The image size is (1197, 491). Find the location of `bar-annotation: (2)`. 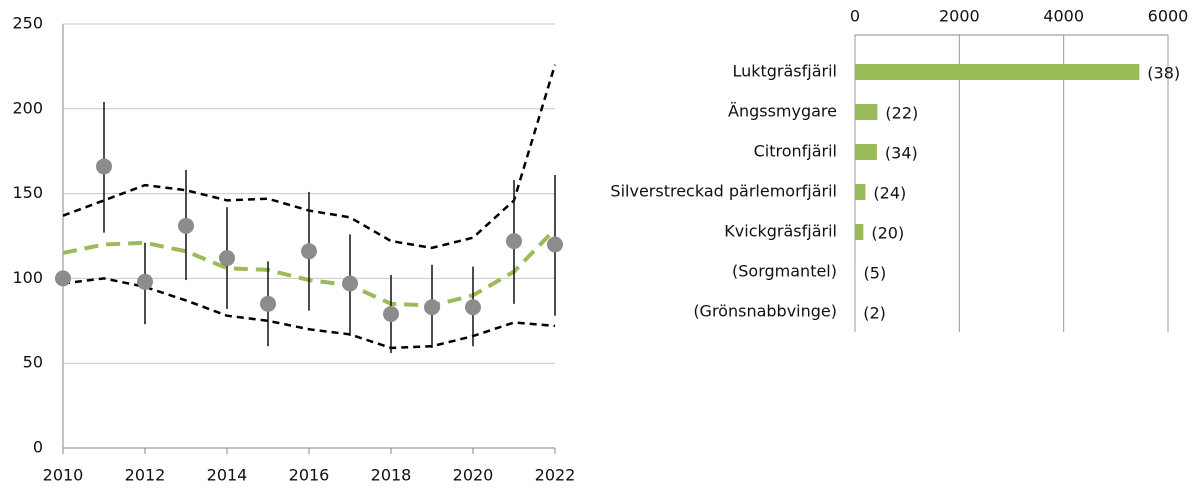

bar-annotation: (2) is located at coordinates (874, 313).